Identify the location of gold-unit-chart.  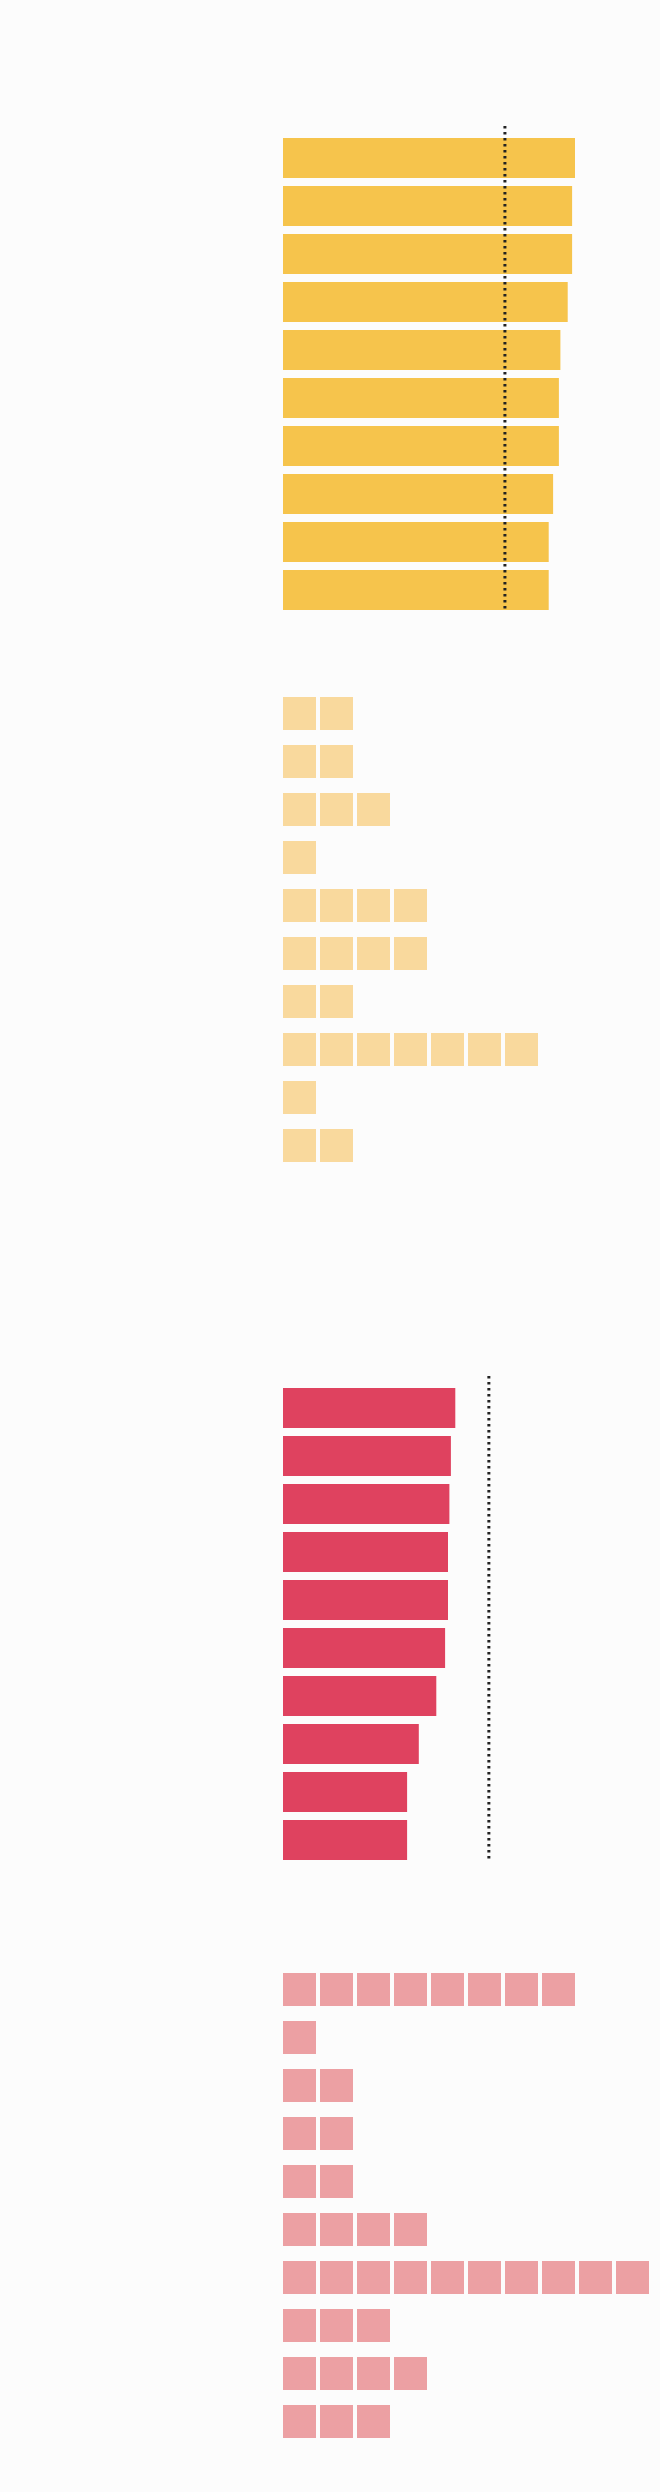
(410, 929).